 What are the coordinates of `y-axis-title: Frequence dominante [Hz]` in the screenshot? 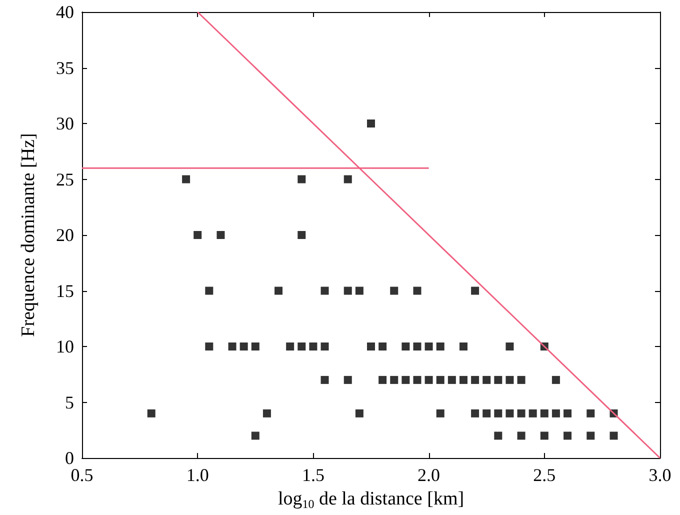 It's located at (28, 235).